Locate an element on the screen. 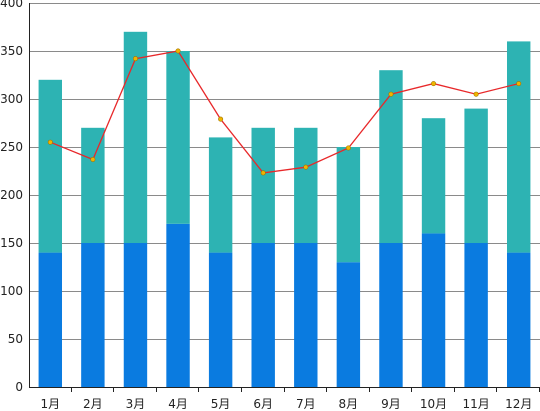  x-tick-label: 4月 is located at coordinates (178, 404).